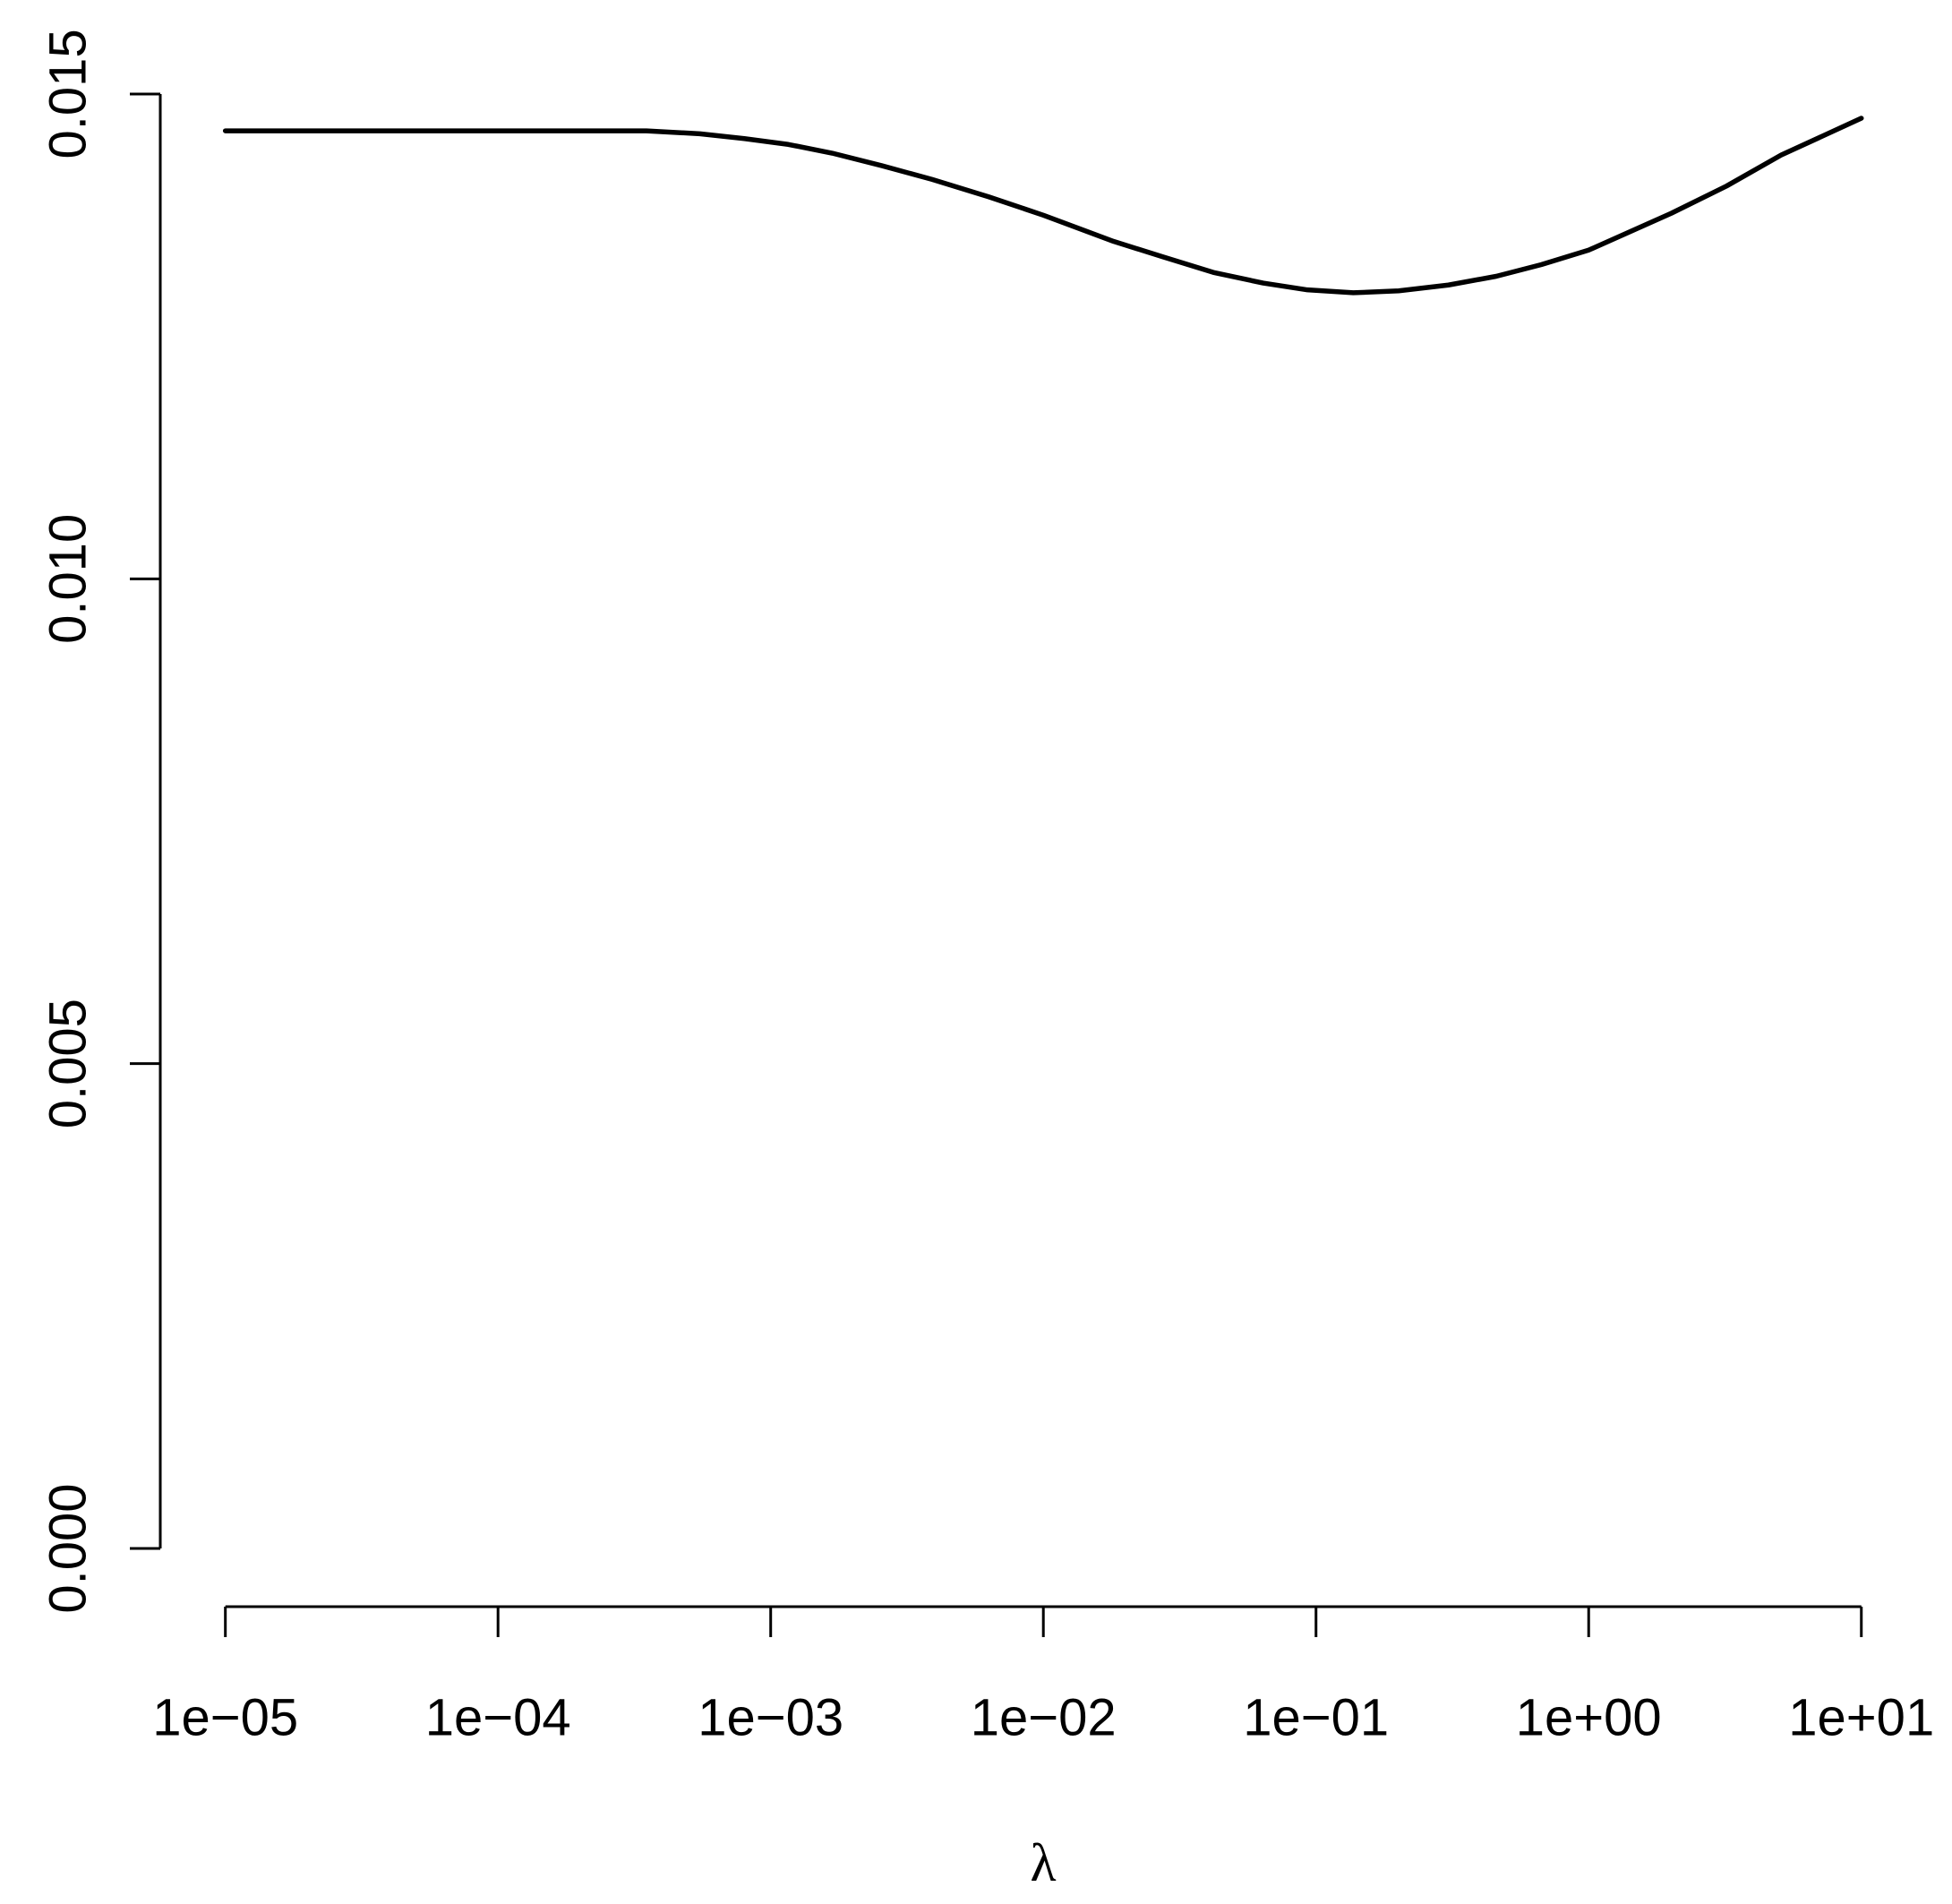  What do you see at coordinates (225, 1717) in the screenshot?
I see `x-tick-label: 1e−05` at bounding box center [225, 1717].